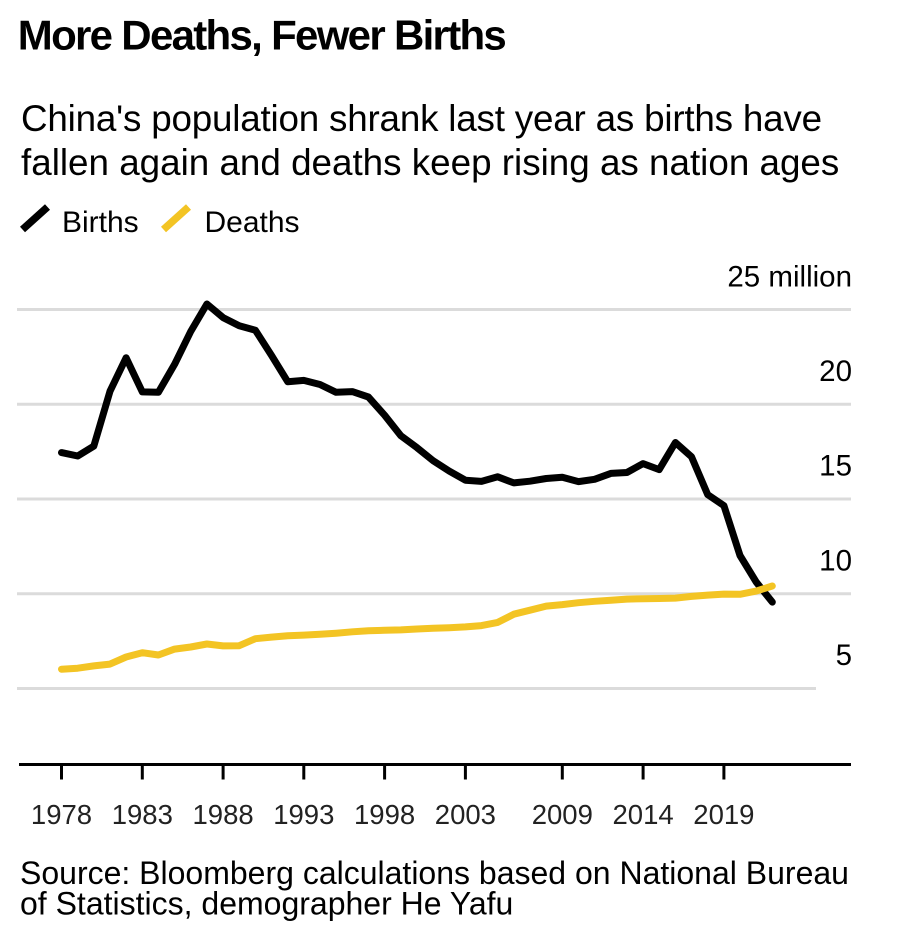  I want to click on svg-text:of Statistics, demographer He: of Statistics, demographer He Yafu, so click(266, 904).